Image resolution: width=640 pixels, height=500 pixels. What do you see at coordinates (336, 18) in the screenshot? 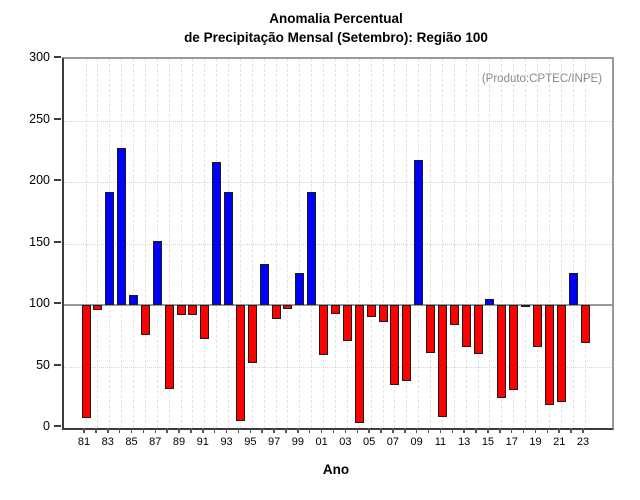
I see `chart-title-line1: Anomalia Percentual` at bounding box center [336, 18].